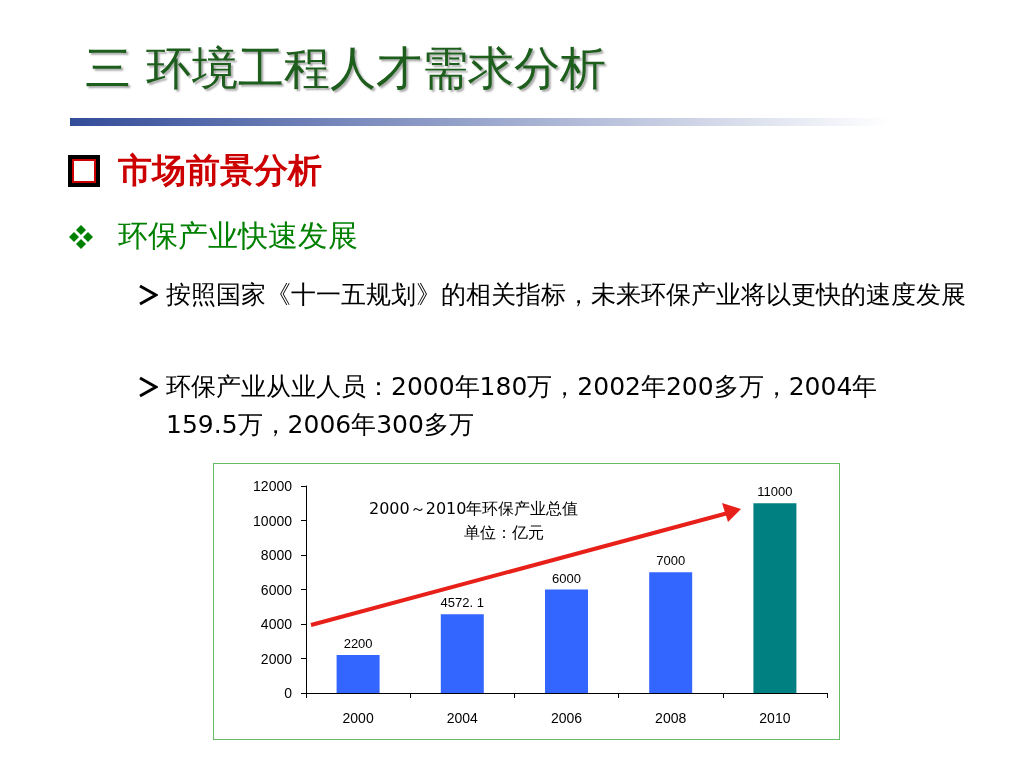  What do you see at coordinates (566, 718) in the screenshot?
I see `x-tick-label: 2006` at bounding box center [566, 718].